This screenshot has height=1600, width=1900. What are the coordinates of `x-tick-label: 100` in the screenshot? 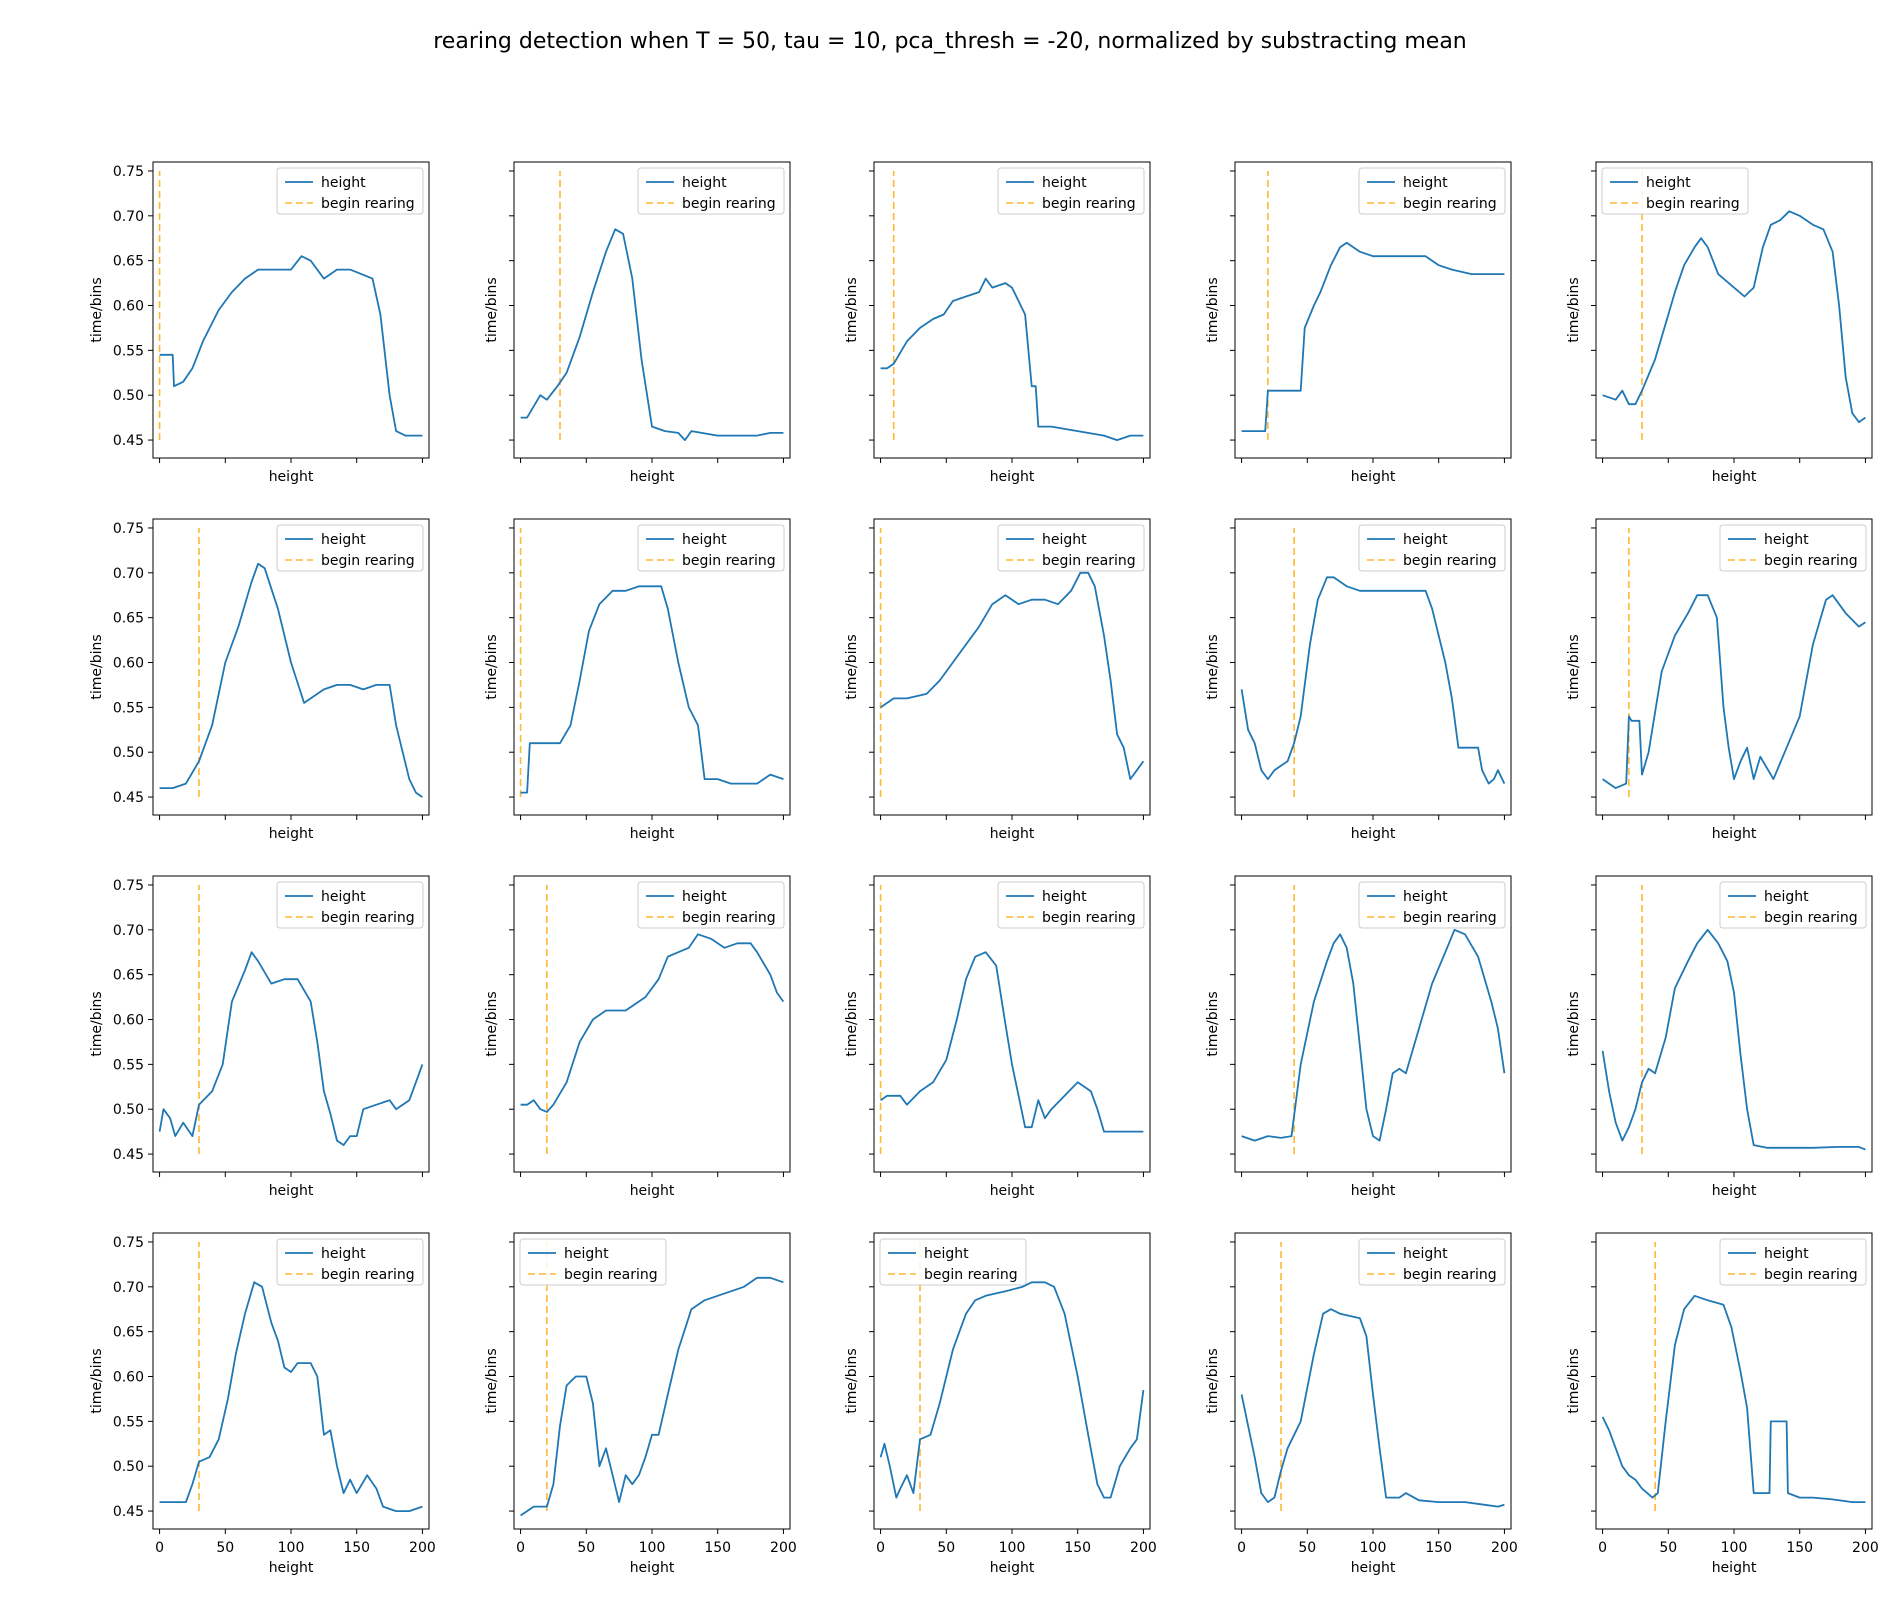 It's located at (1734, 1548).